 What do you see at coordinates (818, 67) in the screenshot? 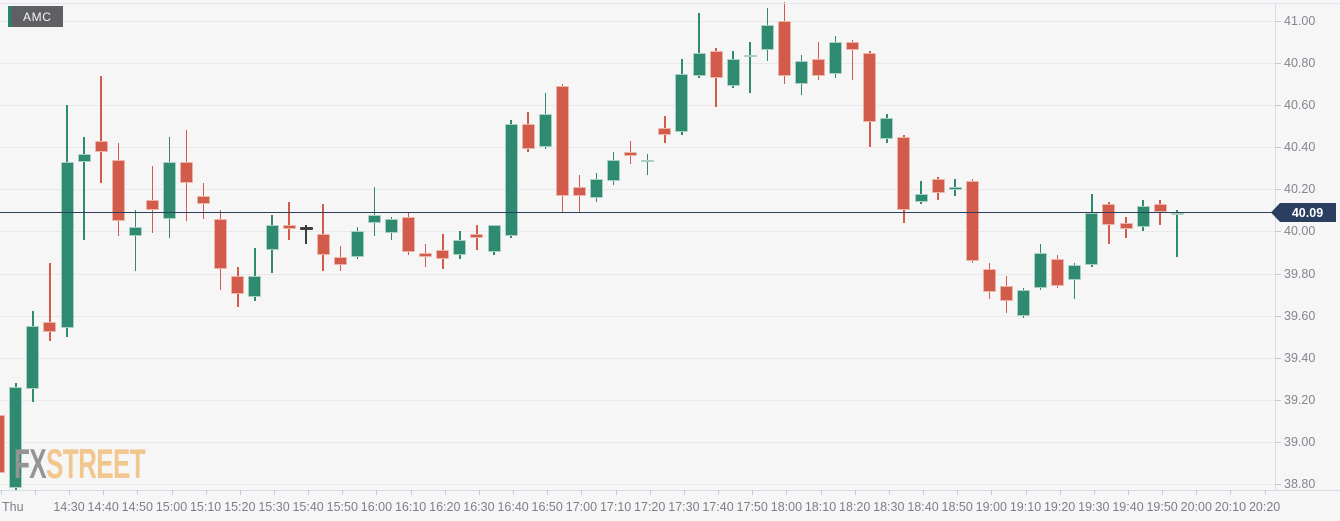
I see `candle-18:10` at bounding box center [818, 67].